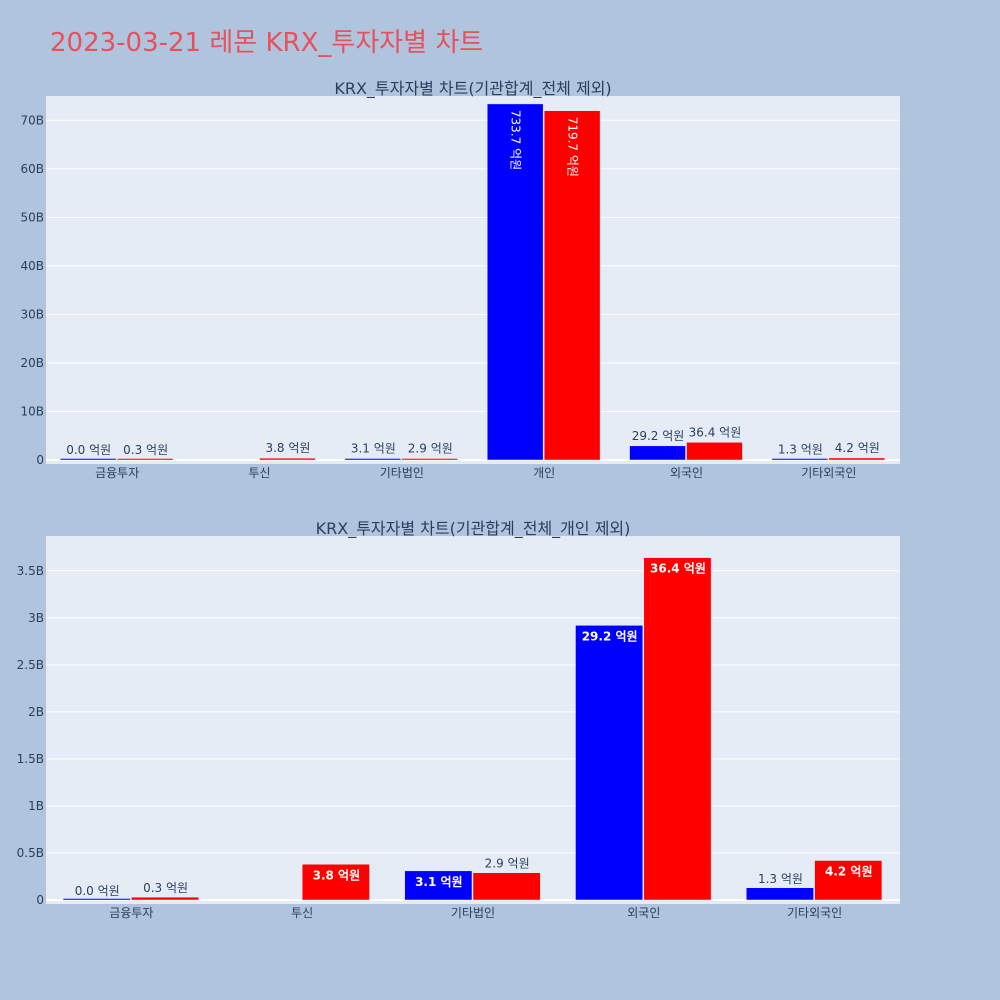 The width and height of the screenshot is (1000, 1000). I want to click on y-tick-label: 1B, so click(36, 806).